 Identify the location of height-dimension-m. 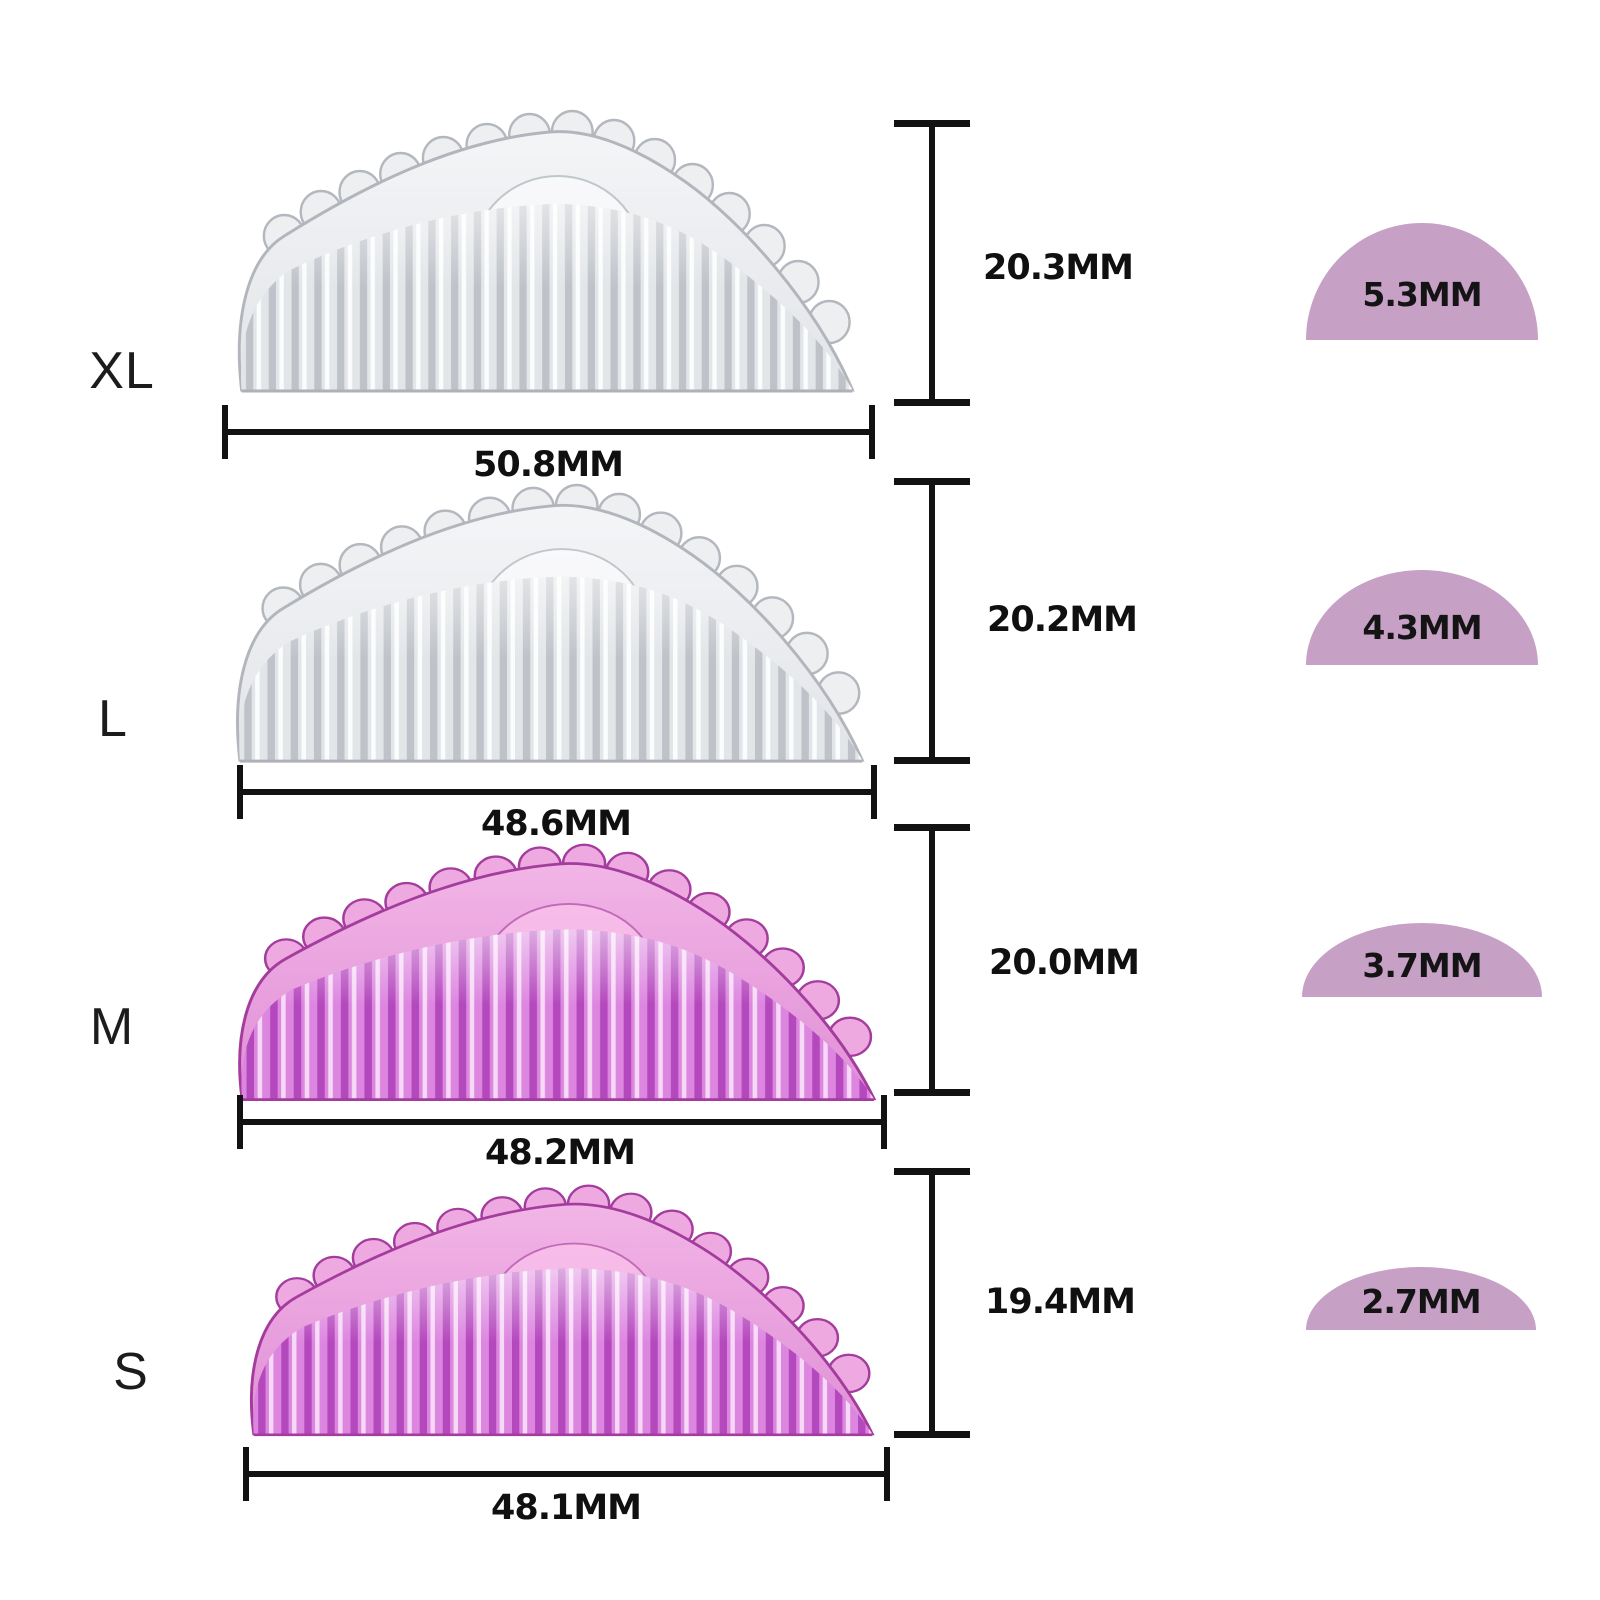
(932, 960).